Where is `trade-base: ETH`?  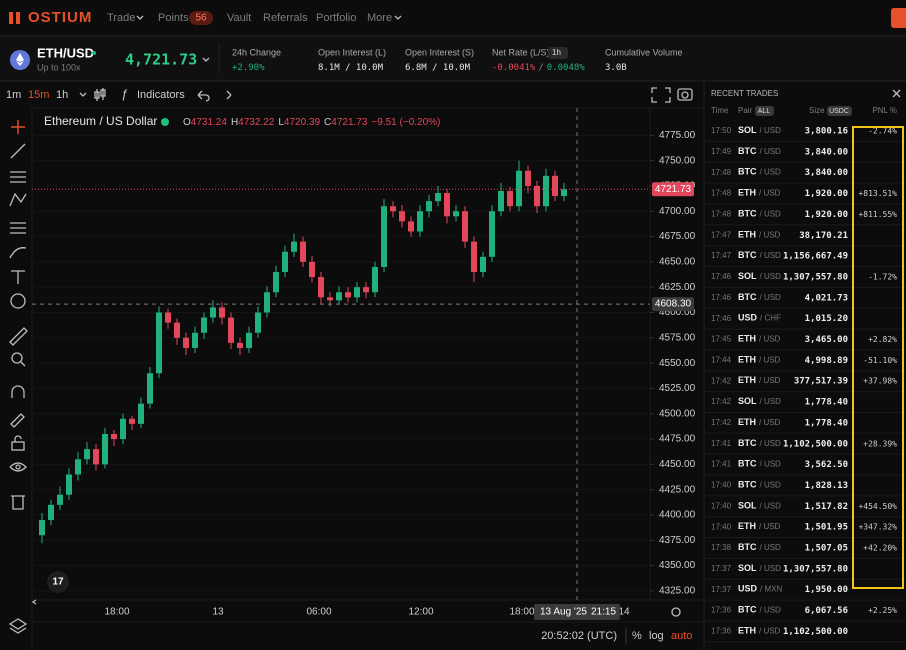 trade-base: ETH is located at coordinates (747, 381).